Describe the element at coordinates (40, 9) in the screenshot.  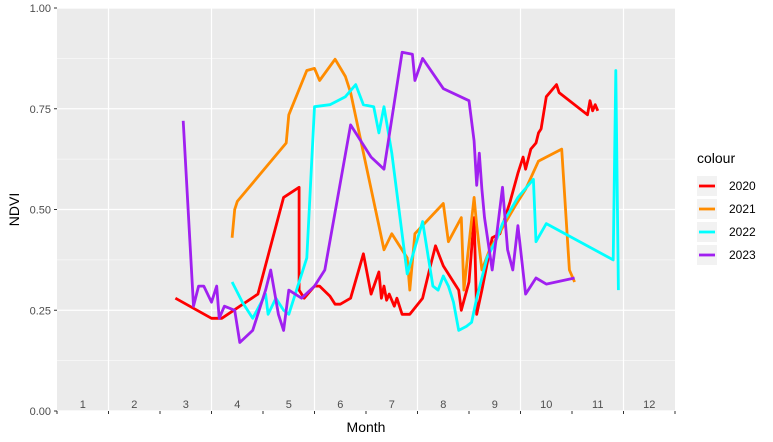
I see `y-tick-label: 1.00` at that location.